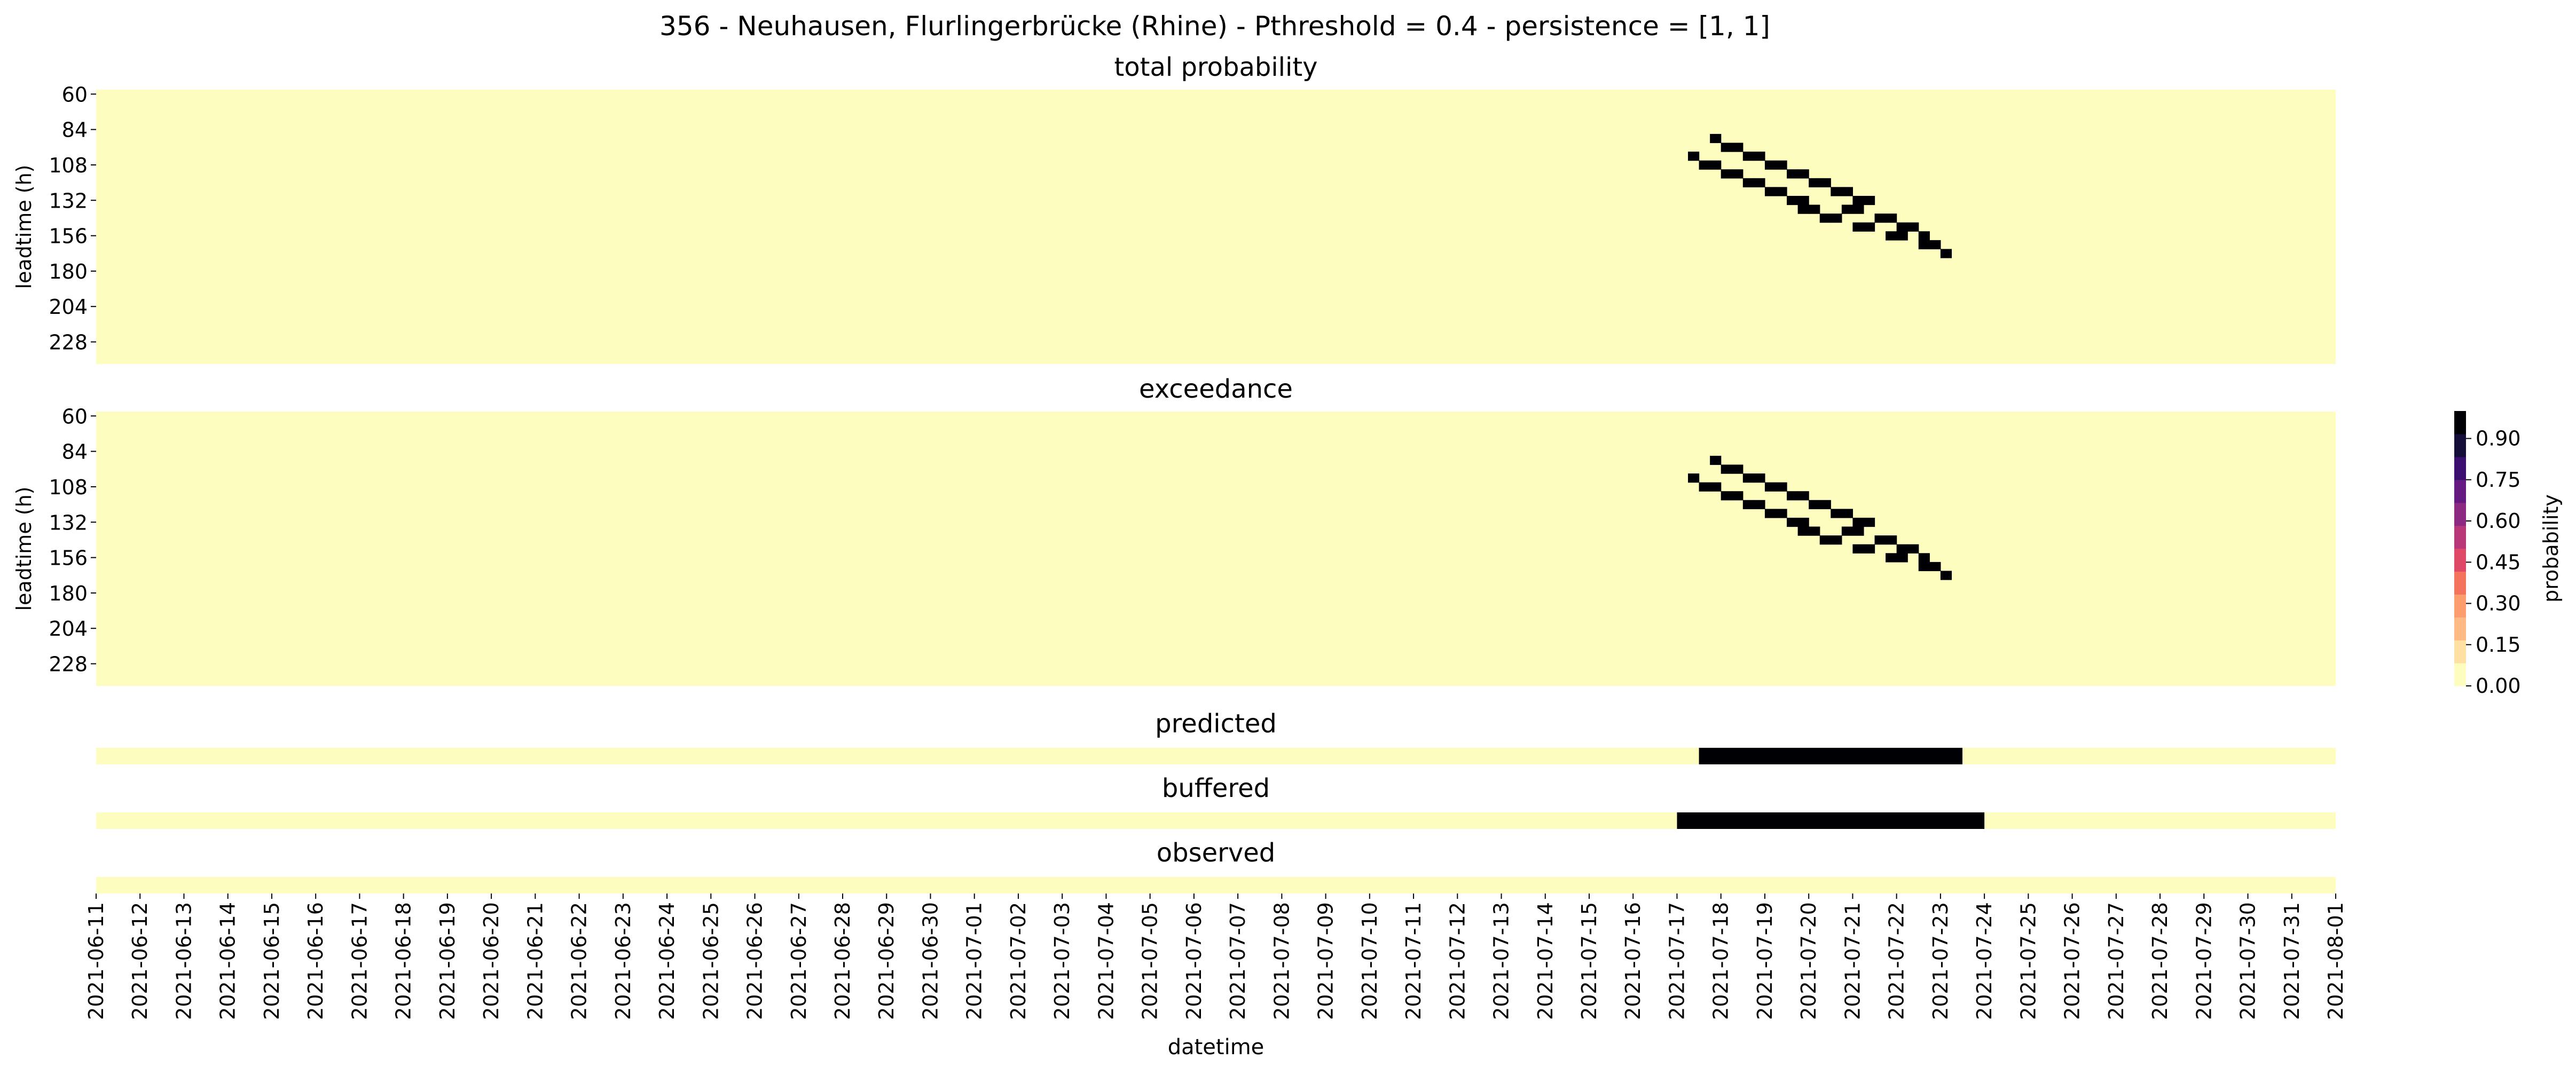 This screenshot has height=1075, width=2576. I want to click on x-tick-label: 2021-06-16, so click(316, 961).